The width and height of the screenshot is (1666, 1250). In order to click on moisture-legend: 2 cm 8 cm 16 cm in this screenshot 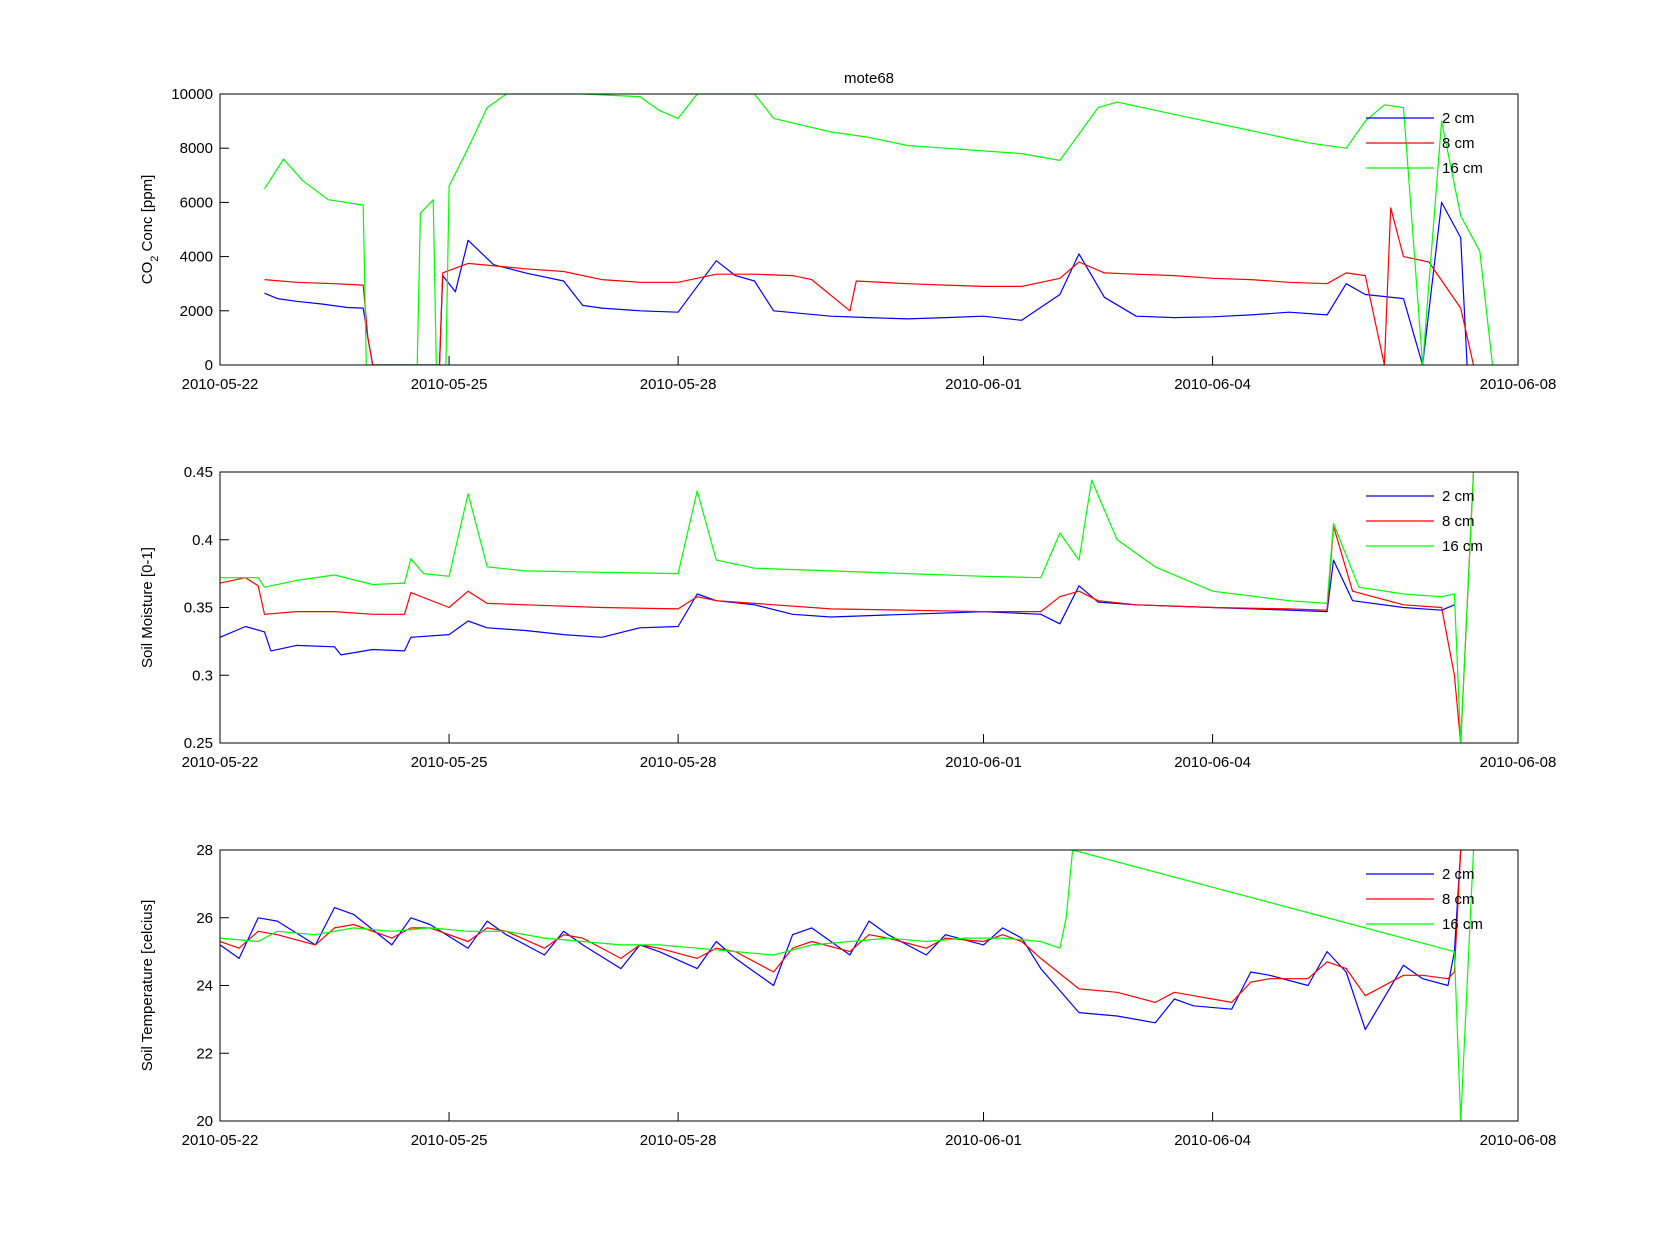, I will do `click(1424, 521)`.